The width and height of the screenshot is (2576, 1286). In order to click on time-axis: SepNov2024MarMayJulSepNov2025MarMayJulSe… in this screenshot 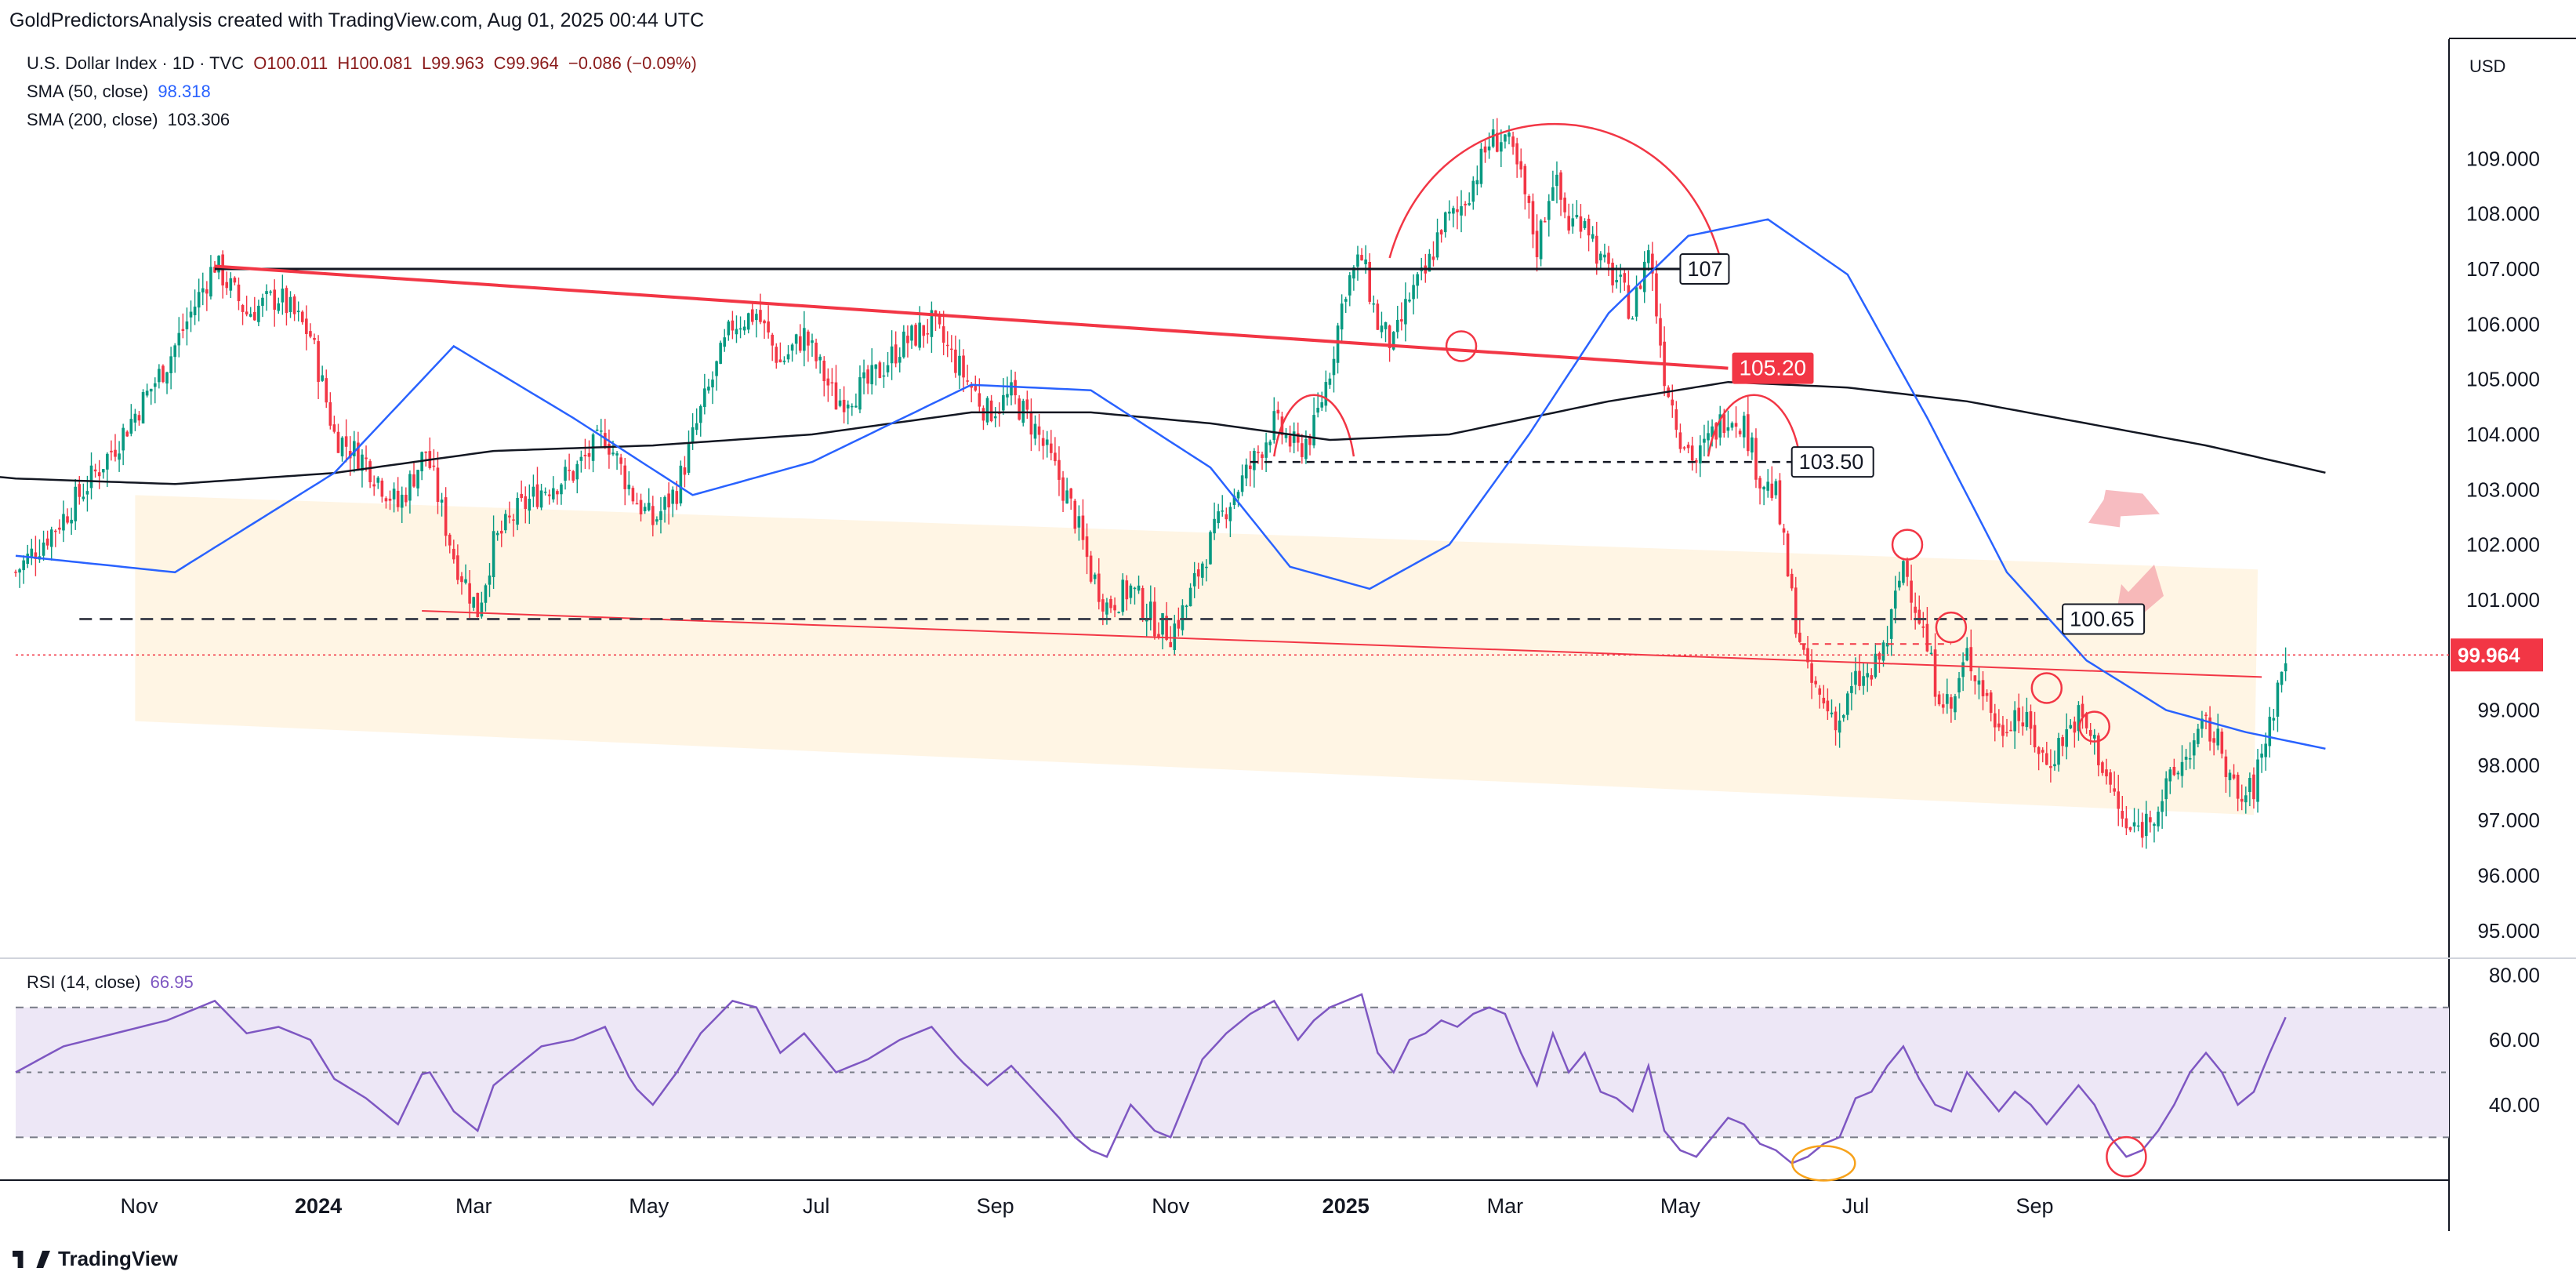, I will do `click(1027, 1206)`.